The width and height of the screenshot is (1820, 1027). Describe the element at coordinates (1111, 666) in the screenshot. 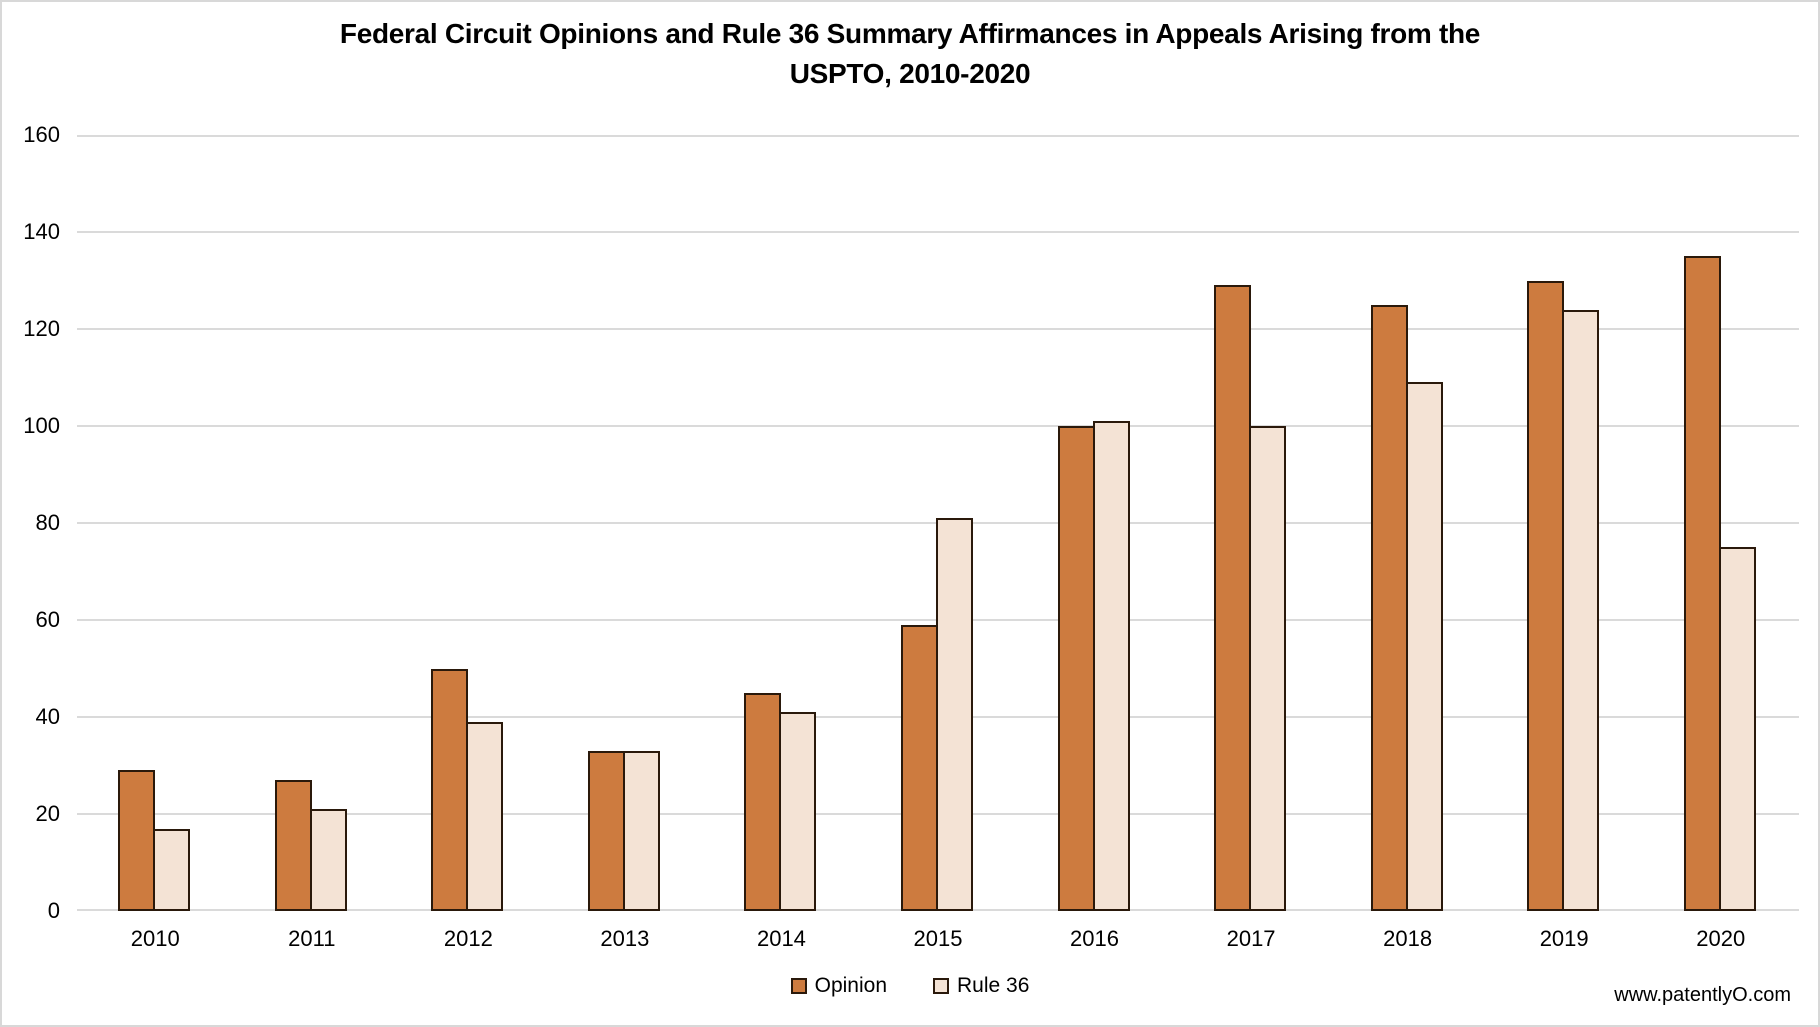

I see `bar-rule-36-2016` at that location.